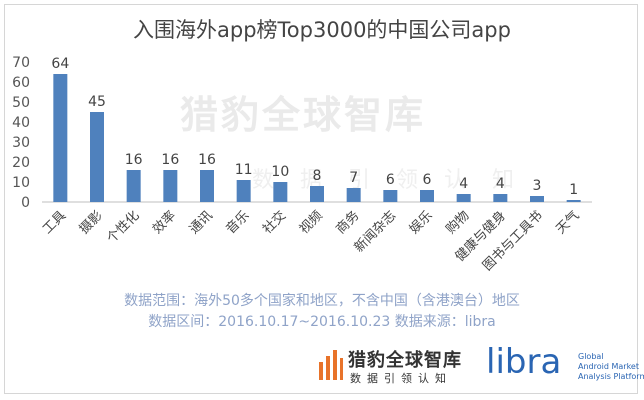 The height and width of the screenshot is (400, 644). Describe the element at coordinates (322, 322) in the screenshot. I see `data-period-note: 数据区间：2016.10.17~2016.10.23 数据来源：libra` at that location.